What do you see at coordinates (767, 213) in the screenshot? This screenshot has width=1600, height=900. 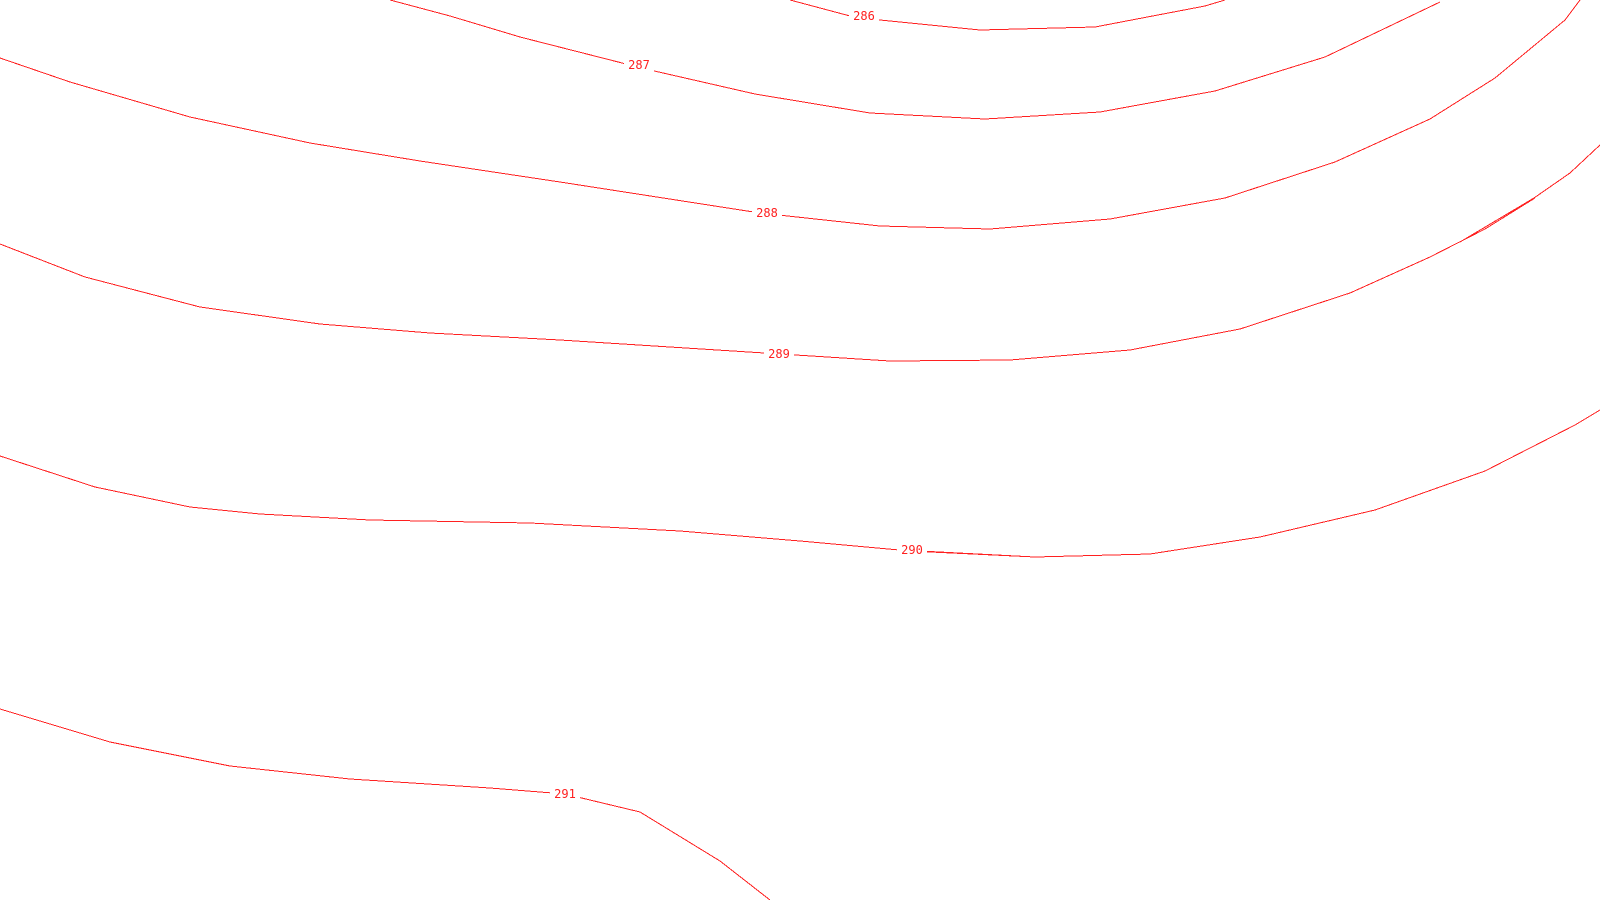 I see `contour-label-288: 288` at bounding box center [767, 213].